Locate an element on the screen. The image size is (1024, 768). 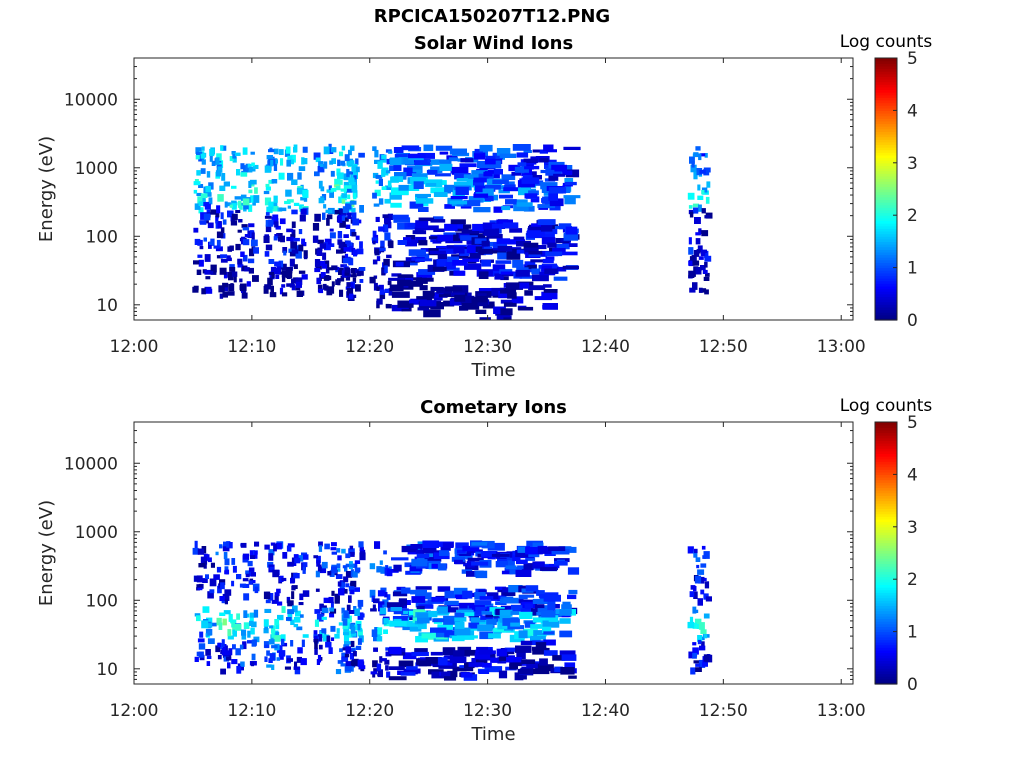
x-tick-label: 12:10 is located at coordinates (251, 347).